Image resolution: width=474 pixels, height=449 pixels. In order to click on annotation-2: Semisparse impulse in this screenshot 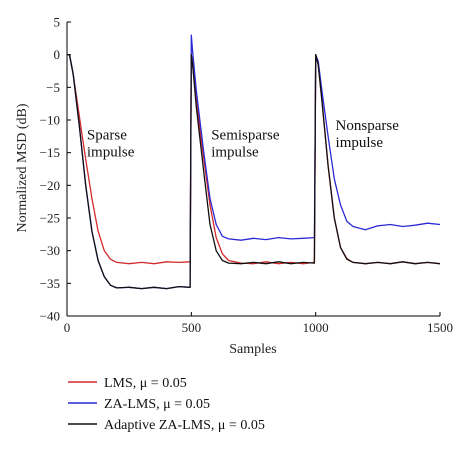, I will do `click(245, 144)`.